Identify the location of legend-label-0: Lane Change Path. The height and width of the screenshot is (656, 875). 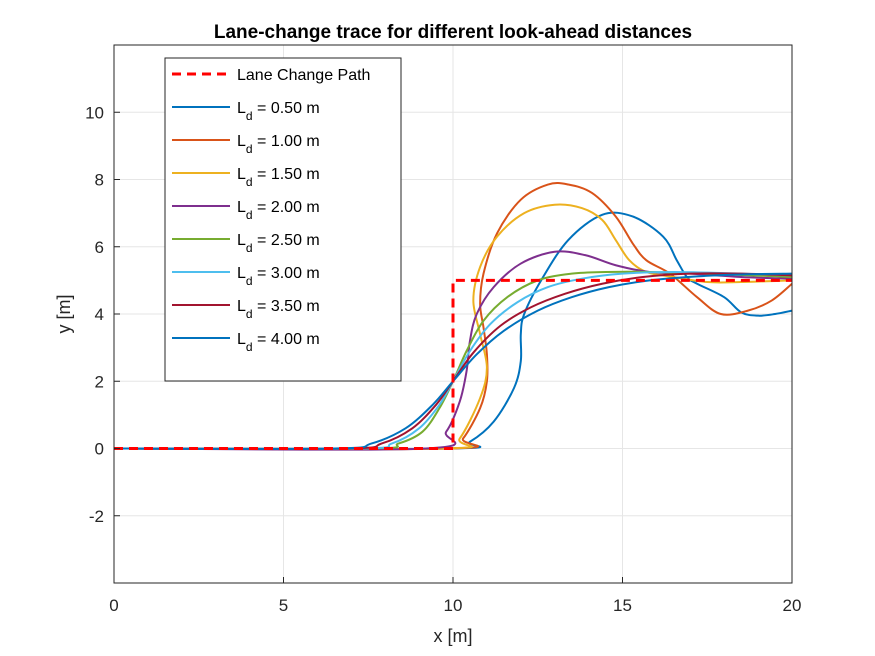
(303, 75).